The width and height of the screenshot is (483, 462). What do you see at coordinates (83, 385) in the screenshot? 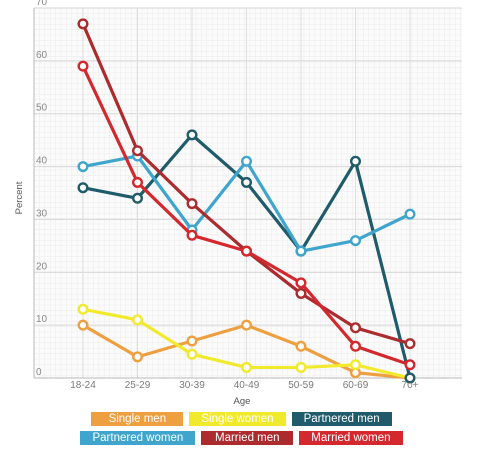
I see `x-tick-label: 18-24` at bounding box center [83, 385].